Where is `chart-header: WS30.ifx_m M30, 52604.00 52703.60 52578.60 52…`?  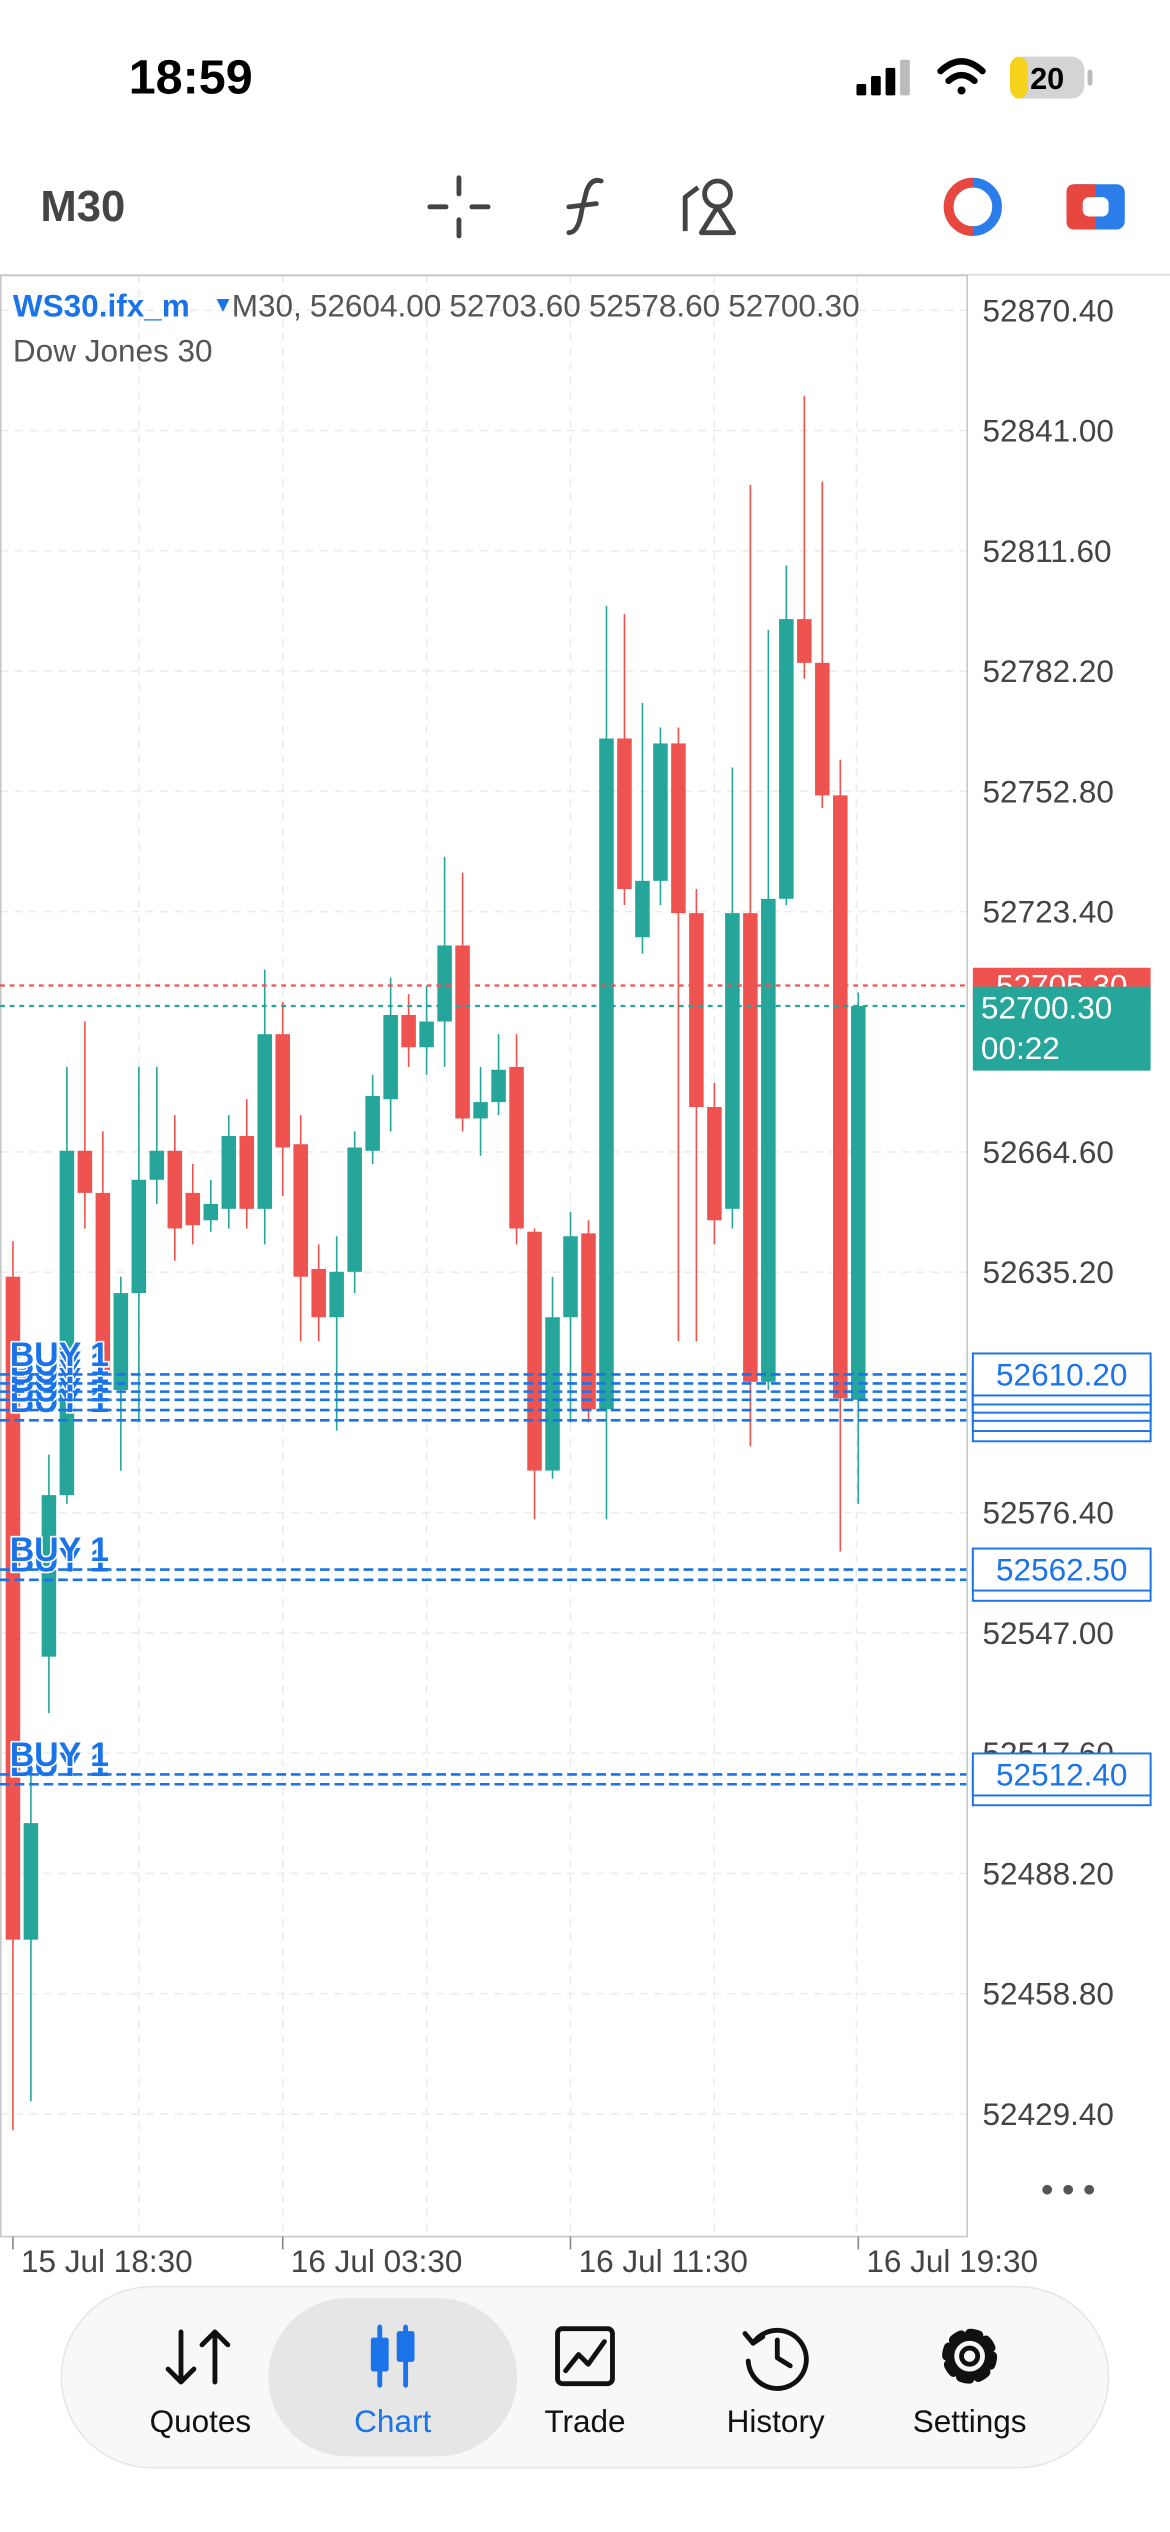
chart-header: WS30.ifx_m M30, 52604.00 52703.60 52578.60 52… is located at coordinates (436, 305).